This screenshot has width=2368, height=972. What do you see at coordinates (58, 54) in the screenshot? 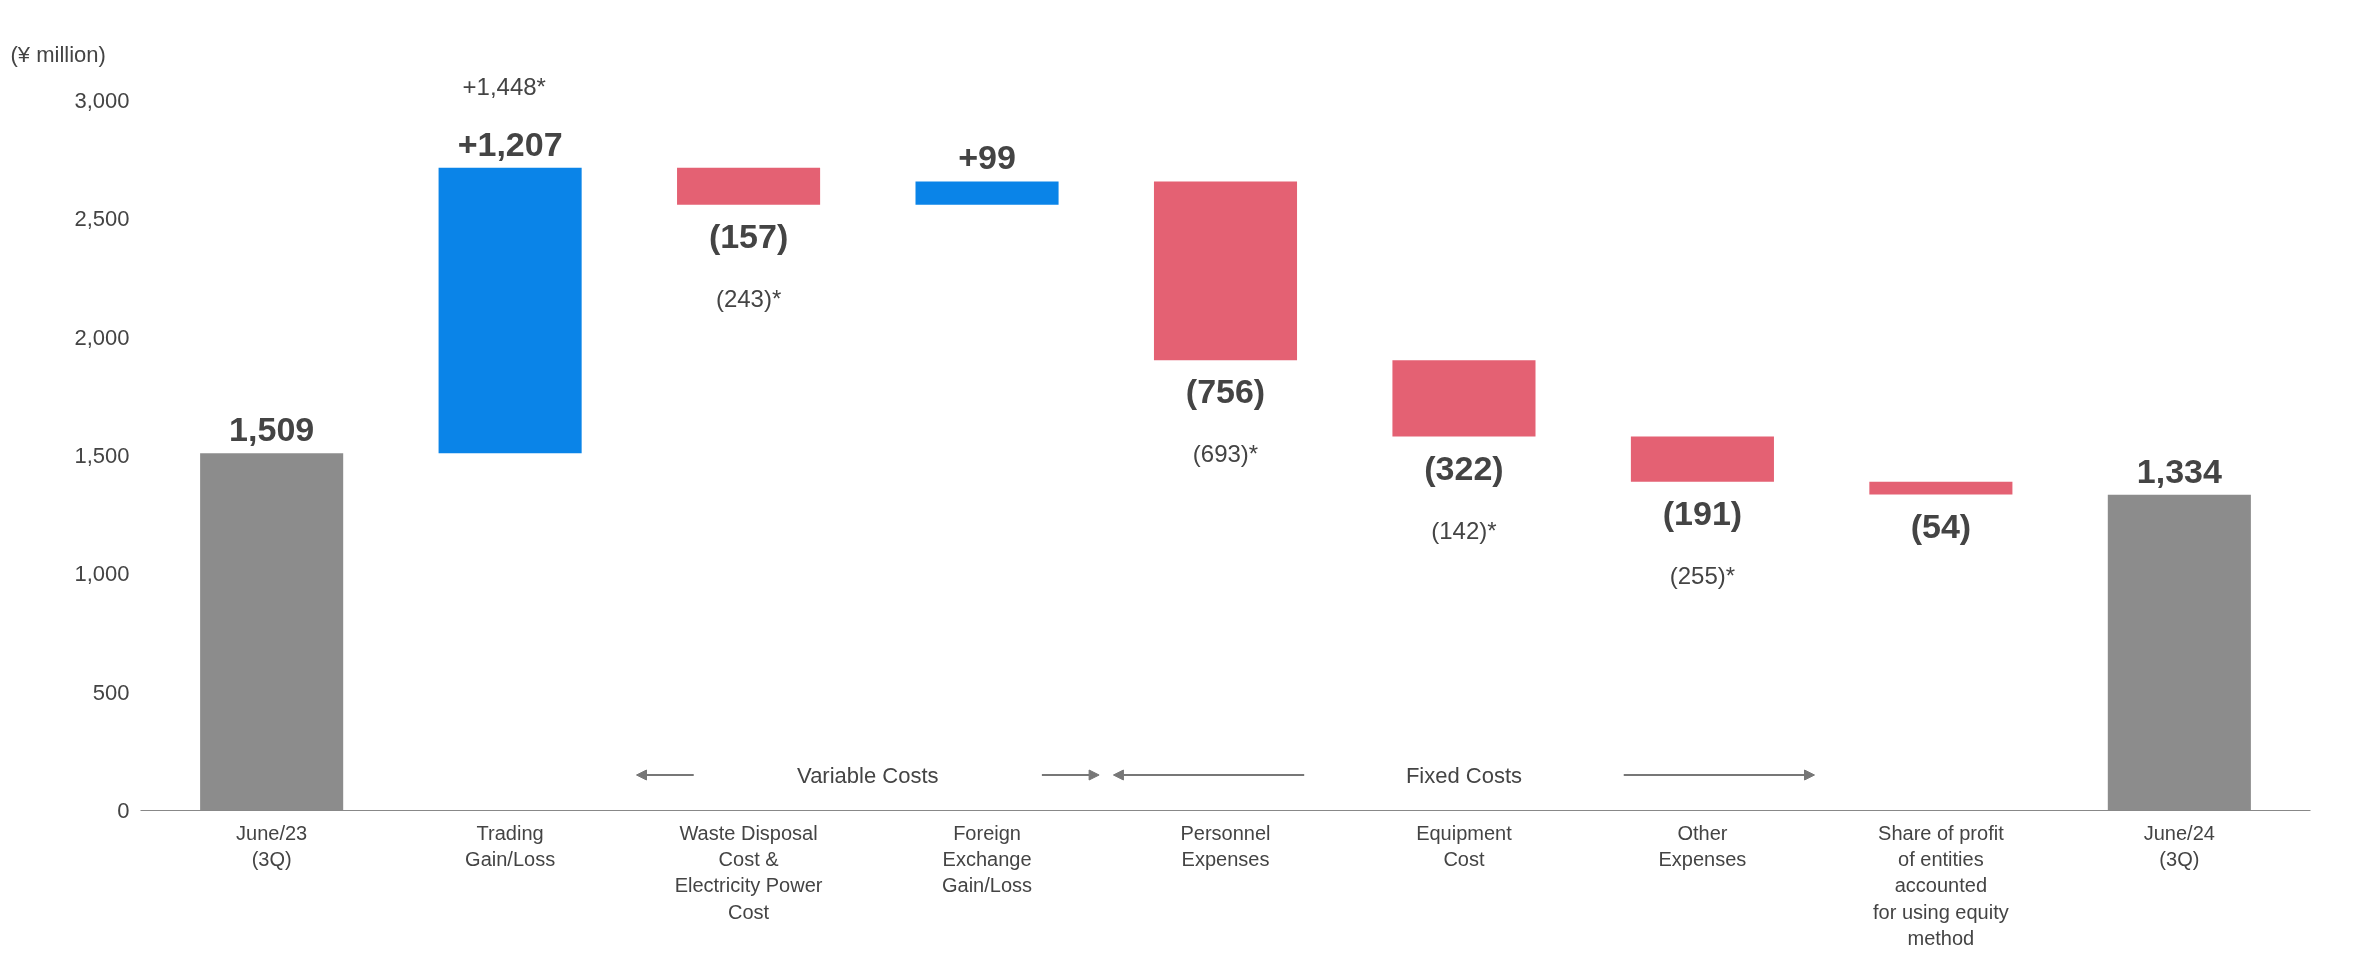
I see `y-axis-title: (¥ million)` at bounding box center [58, 54].